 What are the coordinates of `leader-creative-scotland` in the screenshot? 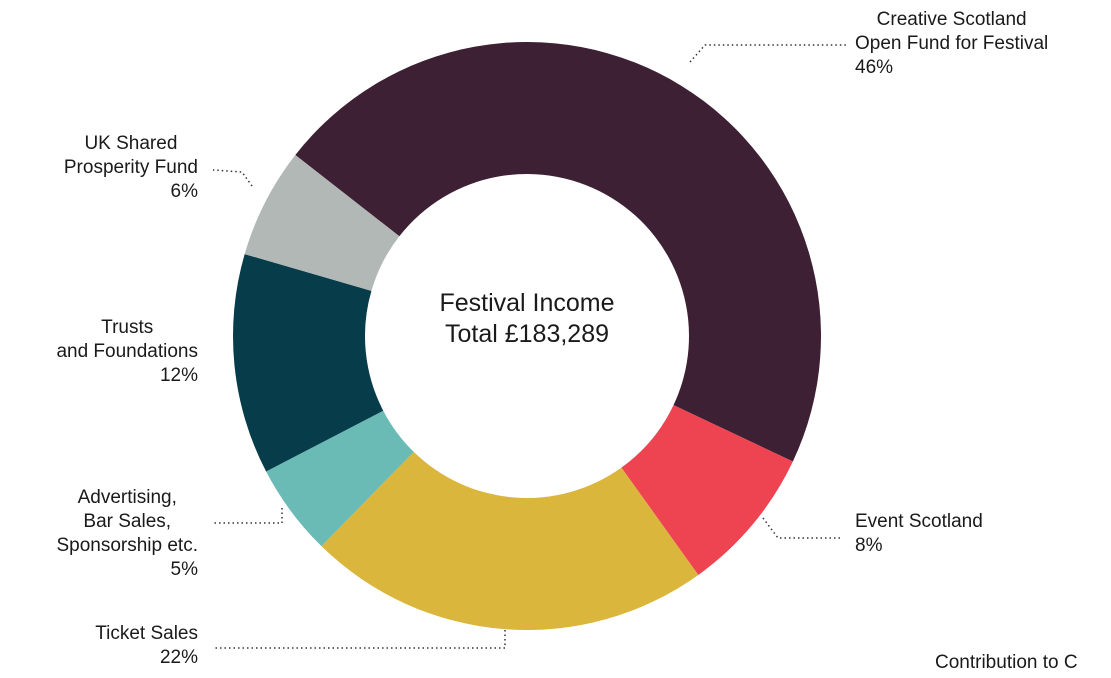 It's located at (768, 53).